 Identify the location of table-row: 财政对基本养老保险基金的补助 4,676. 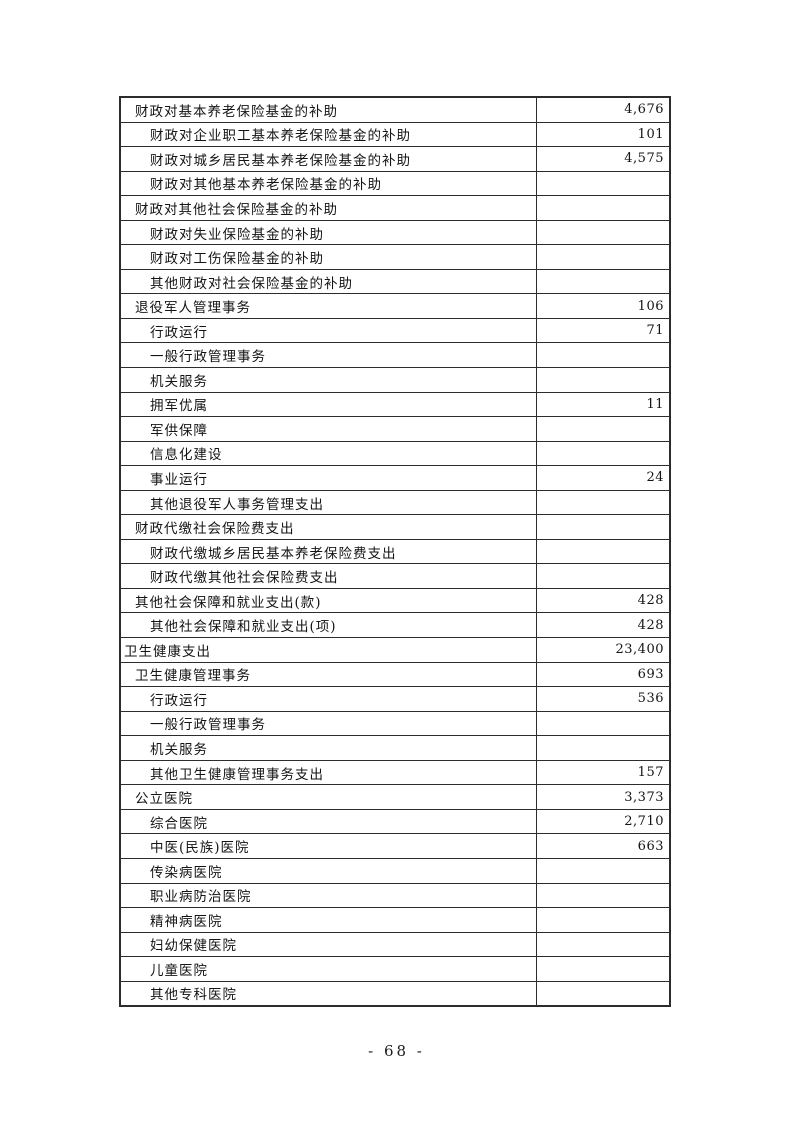
(395, 110).